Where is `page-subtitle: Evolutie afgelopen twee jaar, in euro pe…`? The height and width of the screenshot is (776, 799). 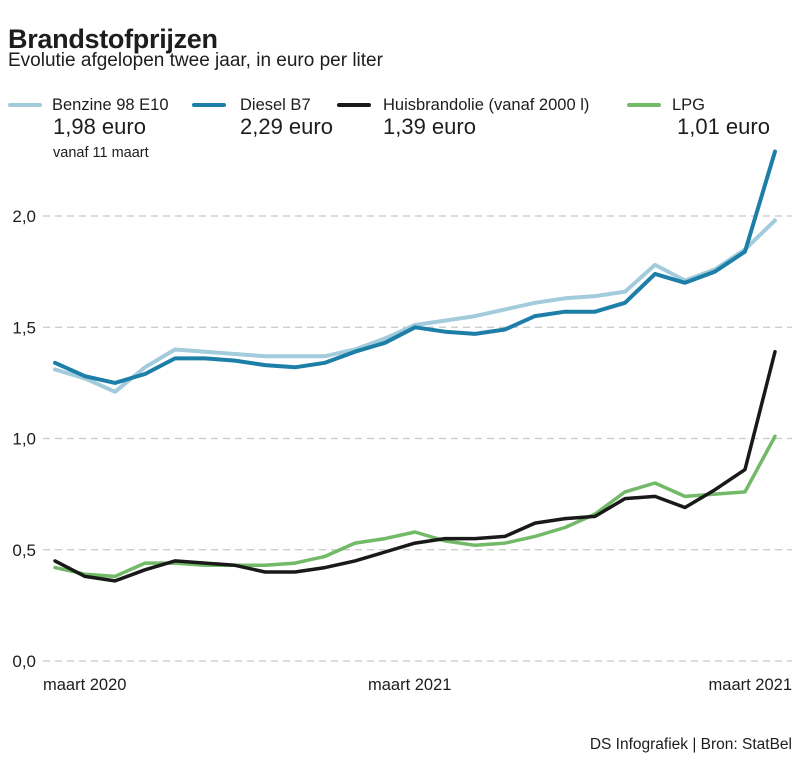 page-subtitle: Evolutie afgelopen twee jaar, in euro pe… is located at coordinates (195, 60).